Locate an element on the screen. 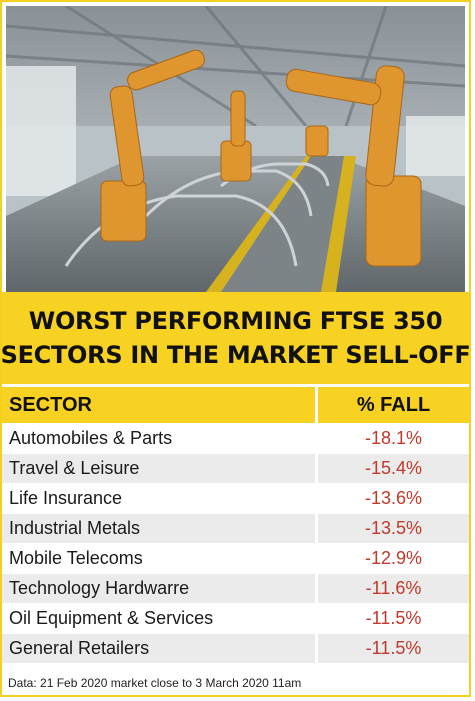  sector-name: Life Insurance is located at coordinates (158, 498).